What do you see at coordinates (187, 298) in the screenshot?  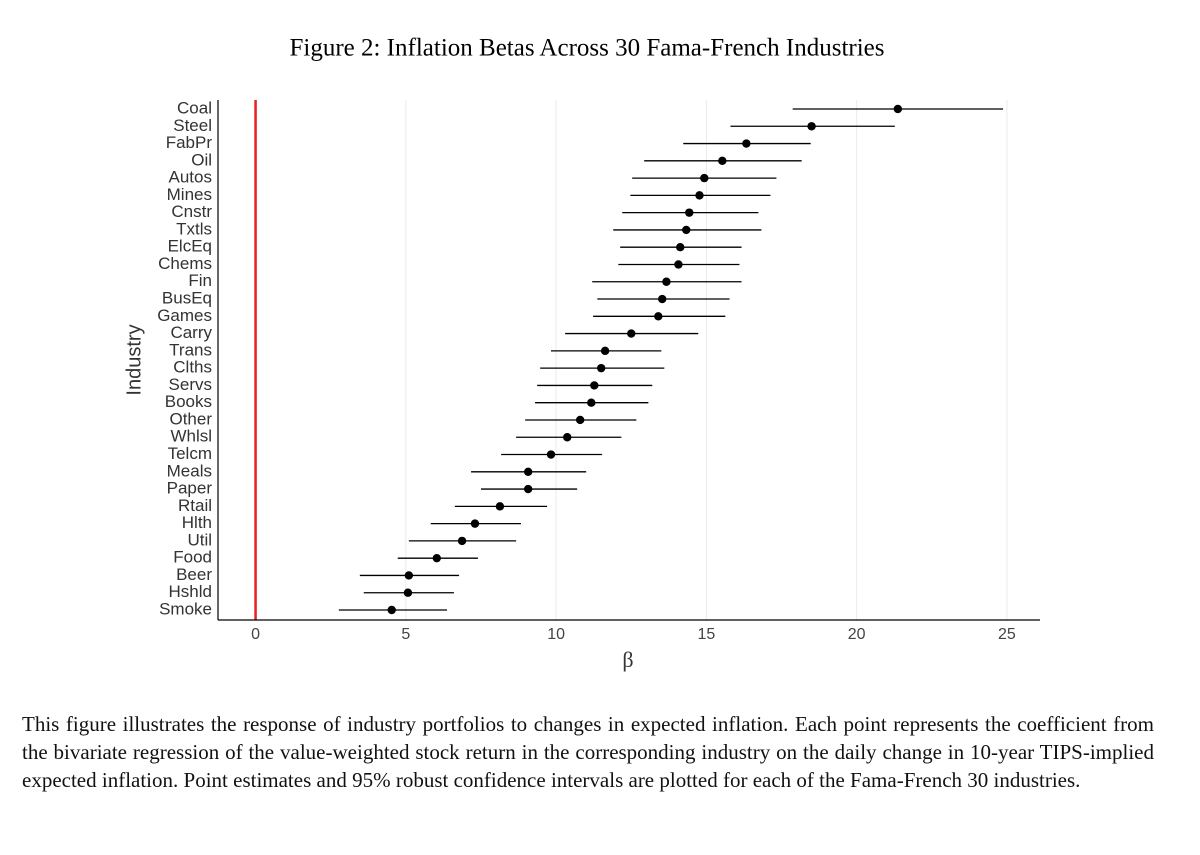 I see `y-tick-label: BusEq` at bounding box center [187, 298].